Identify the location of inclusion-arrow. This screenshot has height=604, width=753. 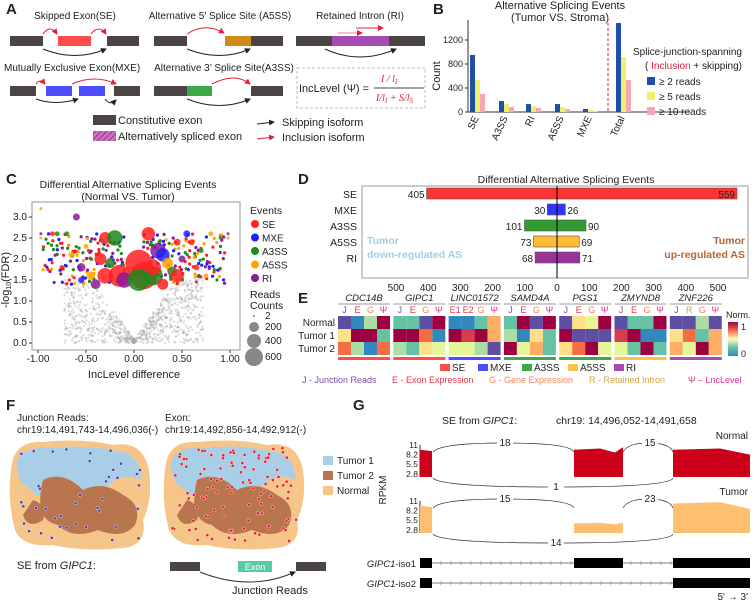
(40, 81).